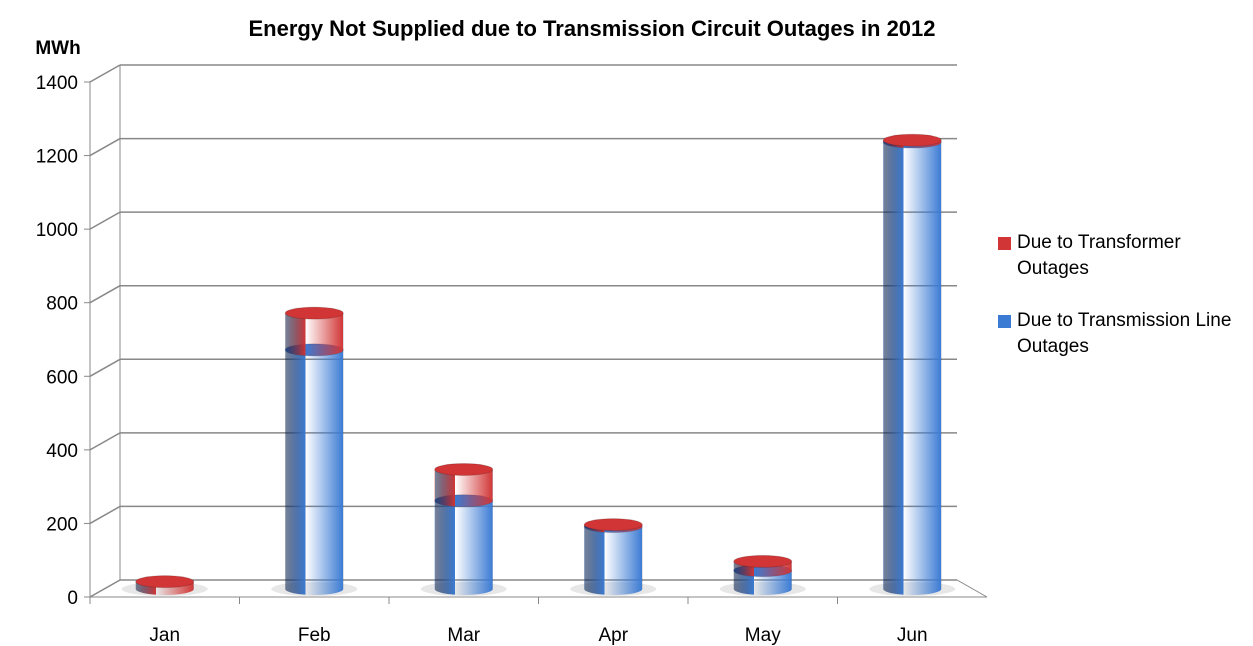  Describe the element at coordinates (613, 635) in the screenshot. I see `x-tick-label: Apr` at that location.